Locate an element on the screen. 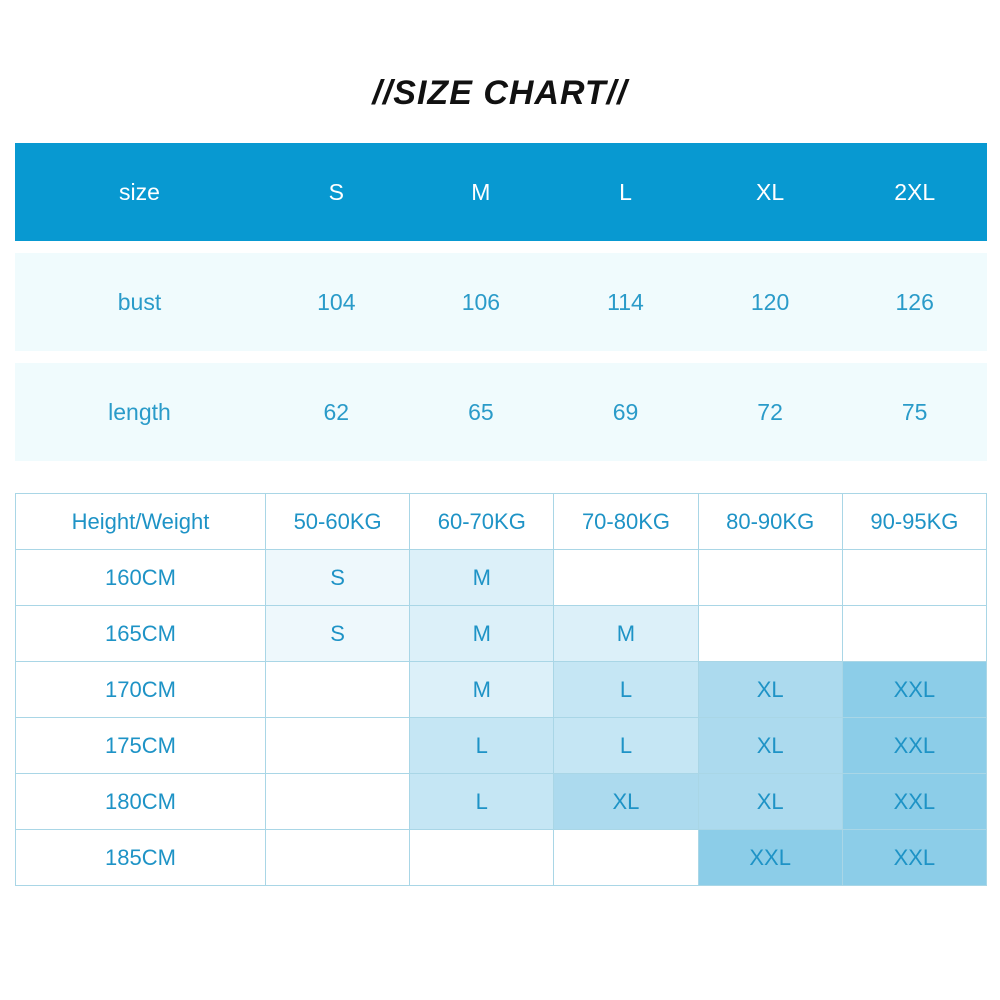 This screenshot has height=1000, width=1000. measurement-row: bust 104 106 114 120 126 is located at coordinates (501, 302).